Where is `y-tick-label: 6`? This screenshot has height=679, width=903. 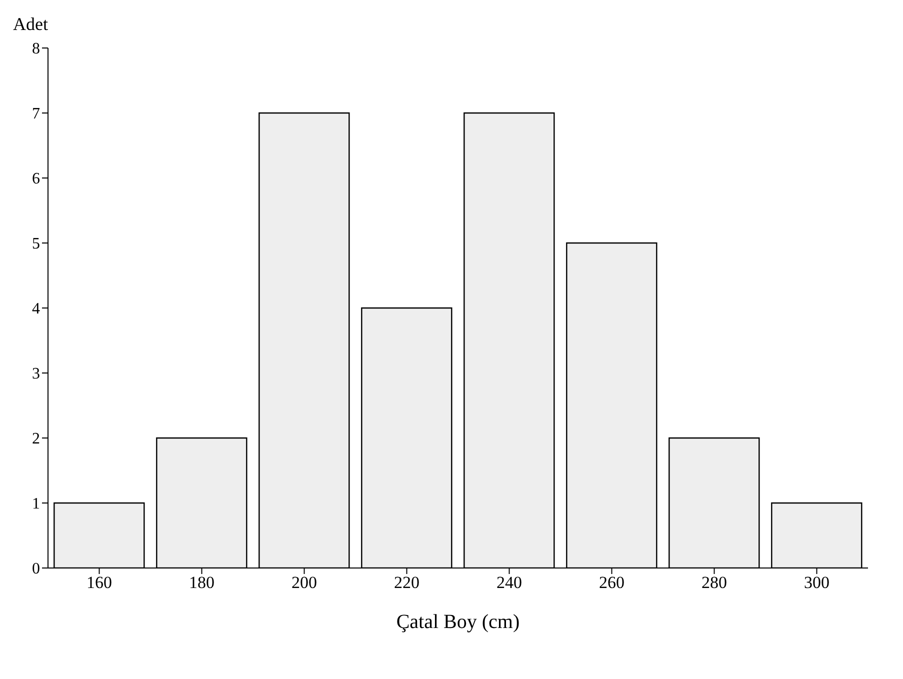 y-tick-label: 6 is located at coordinates (36, 179).